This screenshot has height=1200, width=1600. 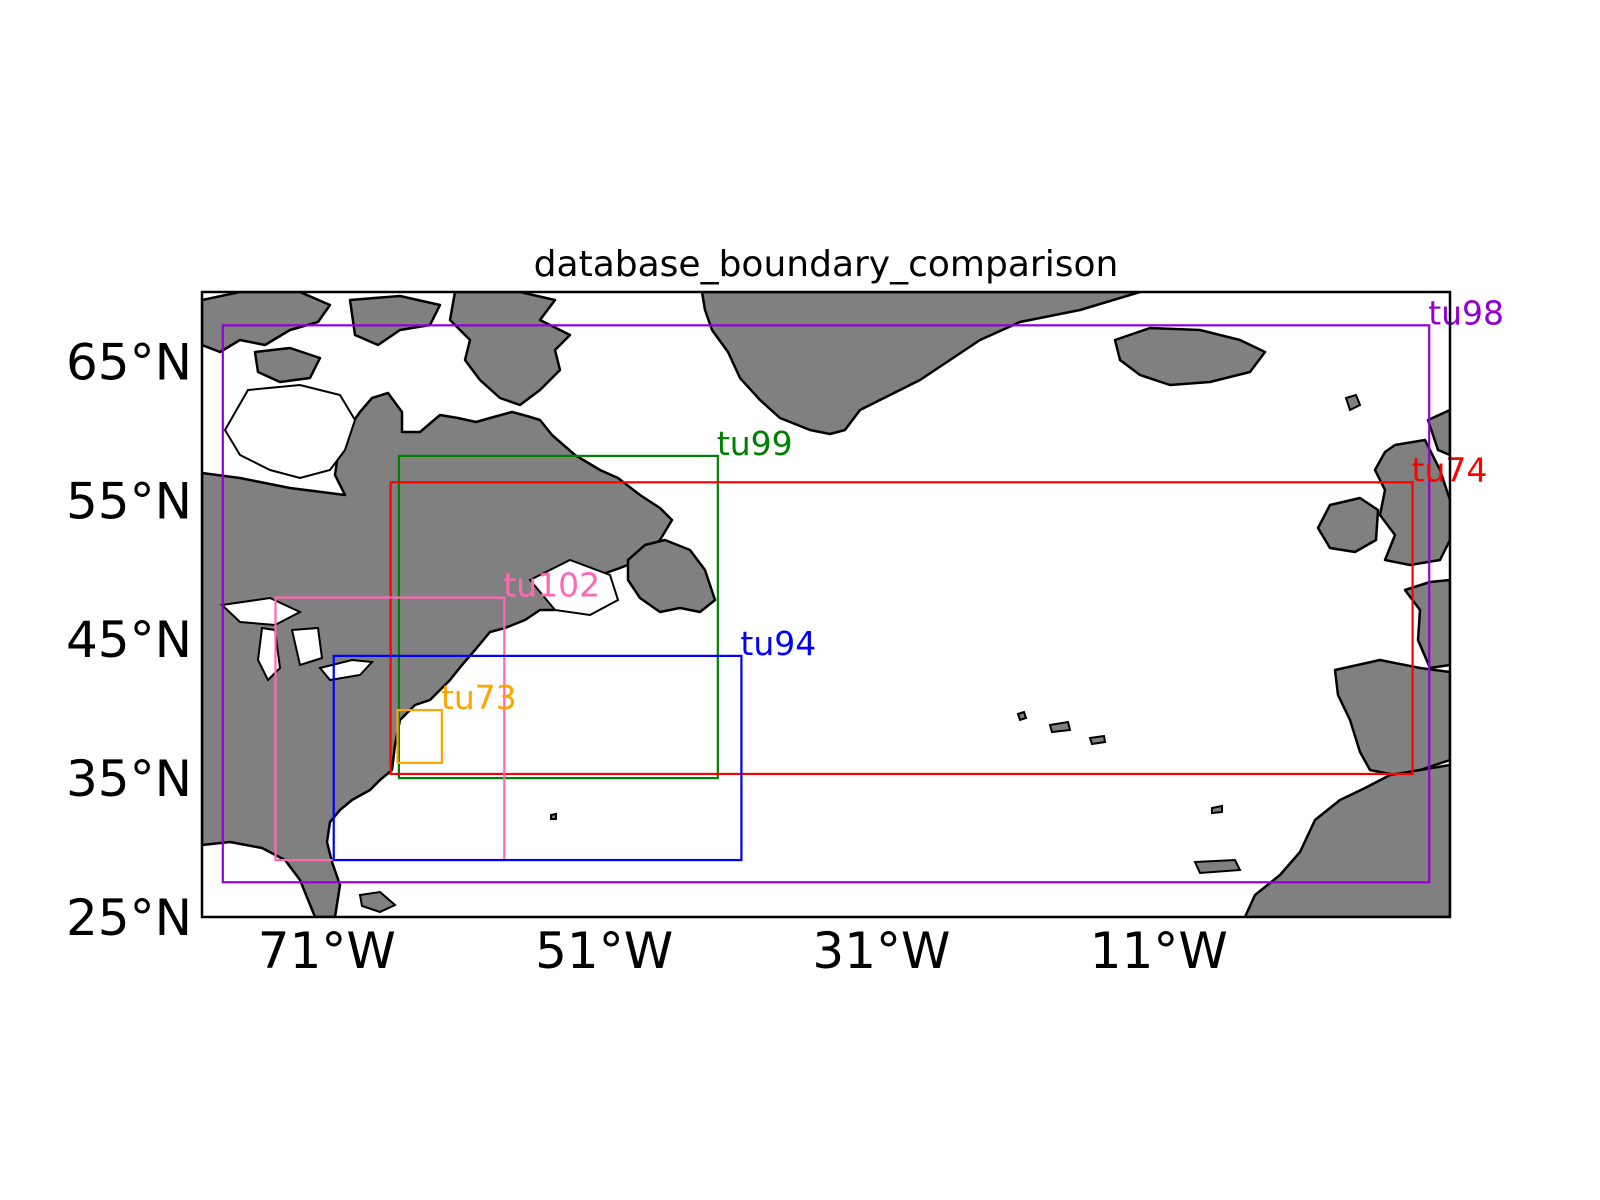 I want to click on baffin-island, so click(x=510, y=349).